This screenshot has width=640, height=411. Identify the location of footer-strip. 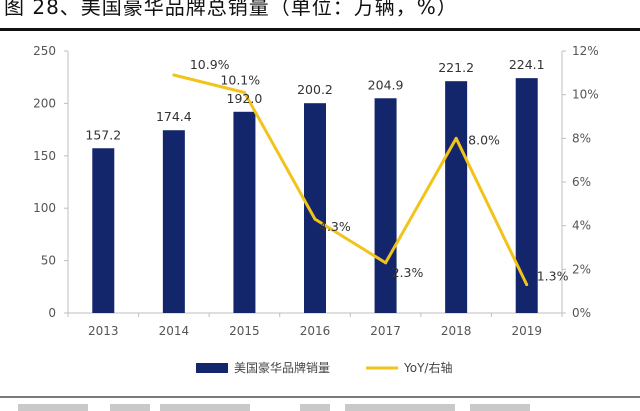
(320, 406).